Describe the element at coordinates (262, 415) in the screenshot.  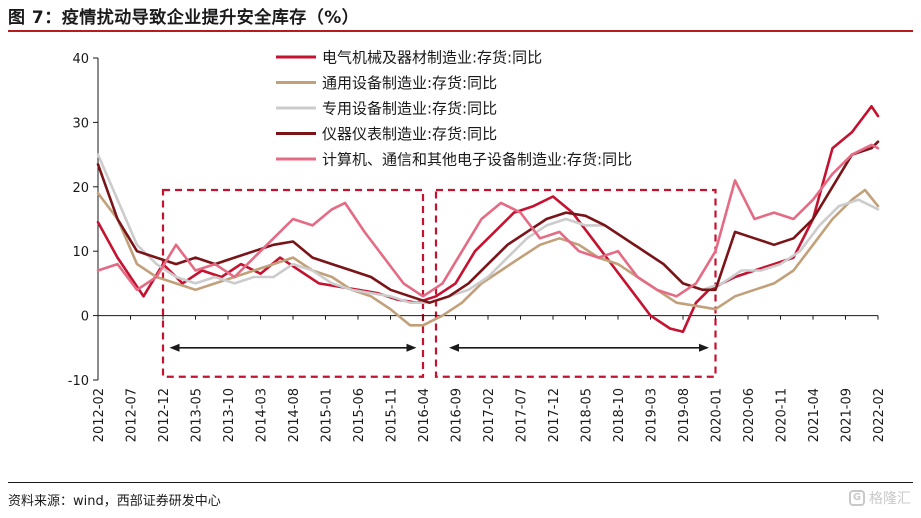
I see `x-tick-label: 2014-03` at that location.